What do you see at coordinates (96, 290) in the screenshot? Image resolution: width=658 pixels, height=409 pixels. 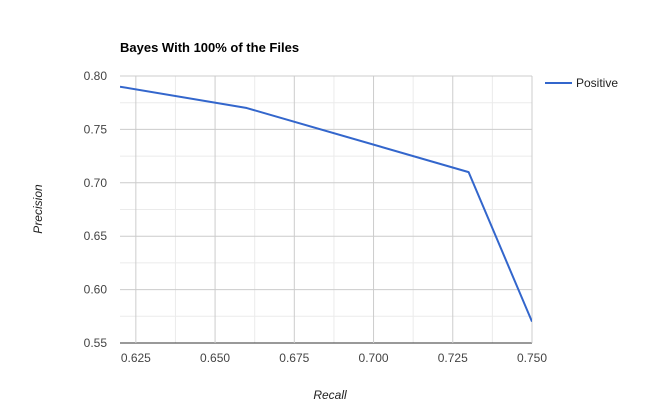 I see `y-tick-label: 0.60` at bounding box center [96, 290].